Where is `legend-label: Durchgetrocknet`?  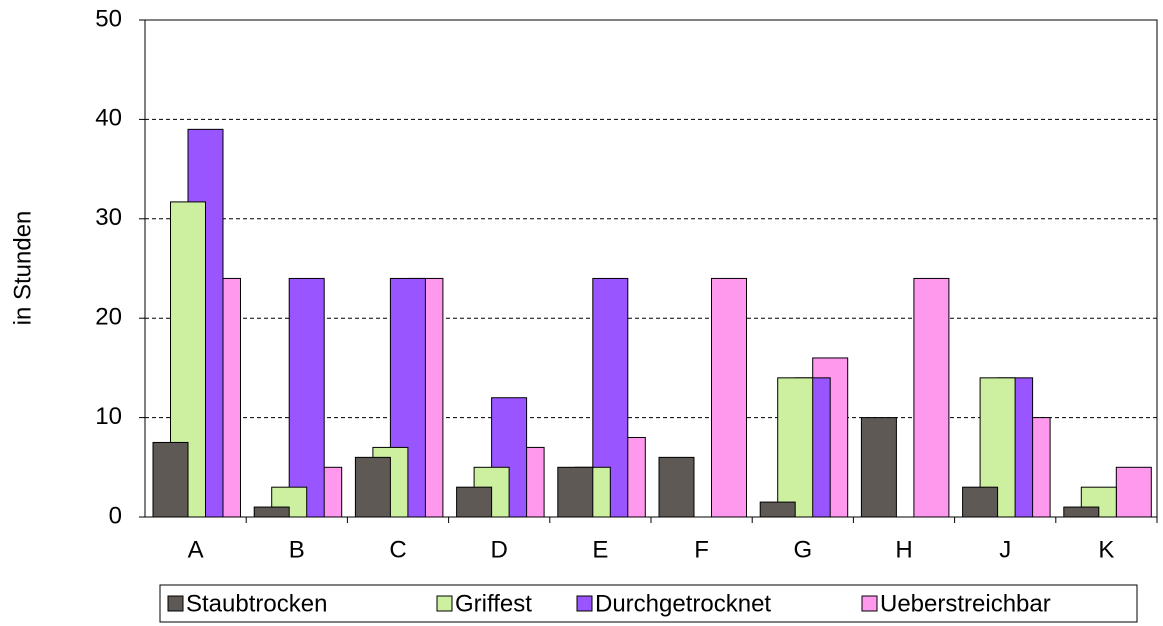 legend-label: Durchgetrocknet is located at coordinates (683, 603).